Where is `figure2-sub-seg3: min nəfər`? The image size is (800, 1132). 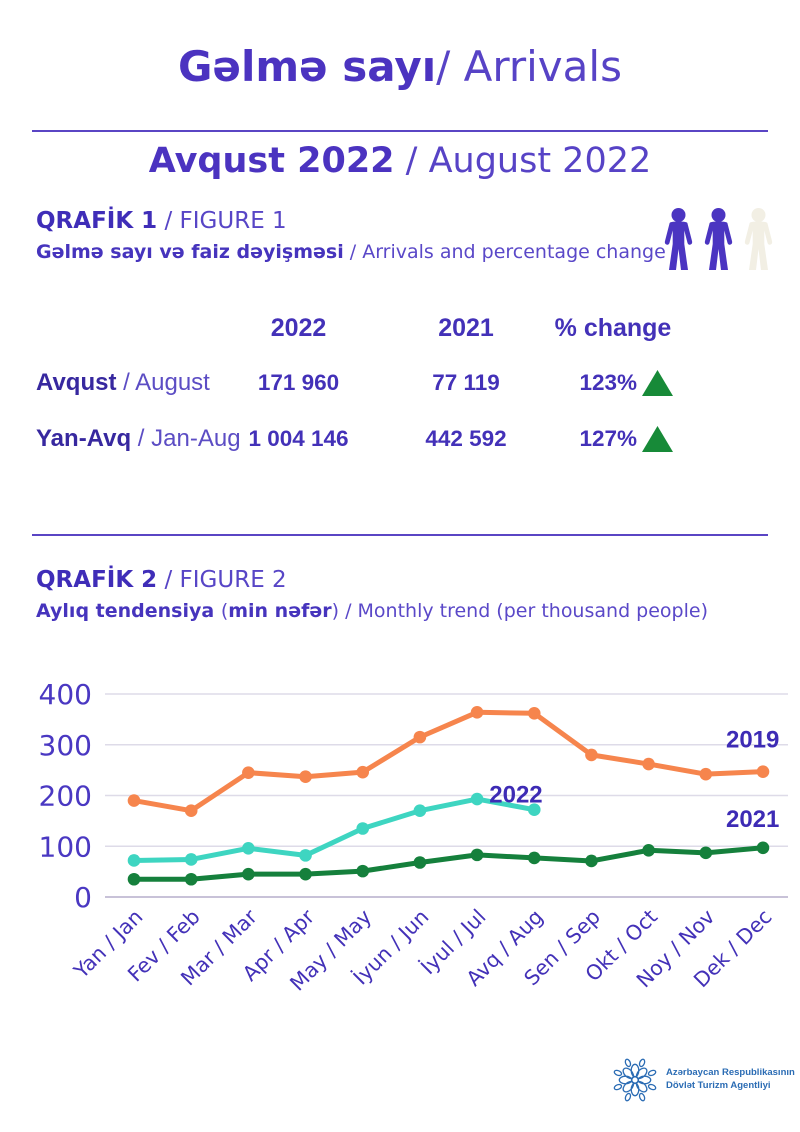
figure2-sub-seg3: min nəfər is located at coordinates (280, 611).